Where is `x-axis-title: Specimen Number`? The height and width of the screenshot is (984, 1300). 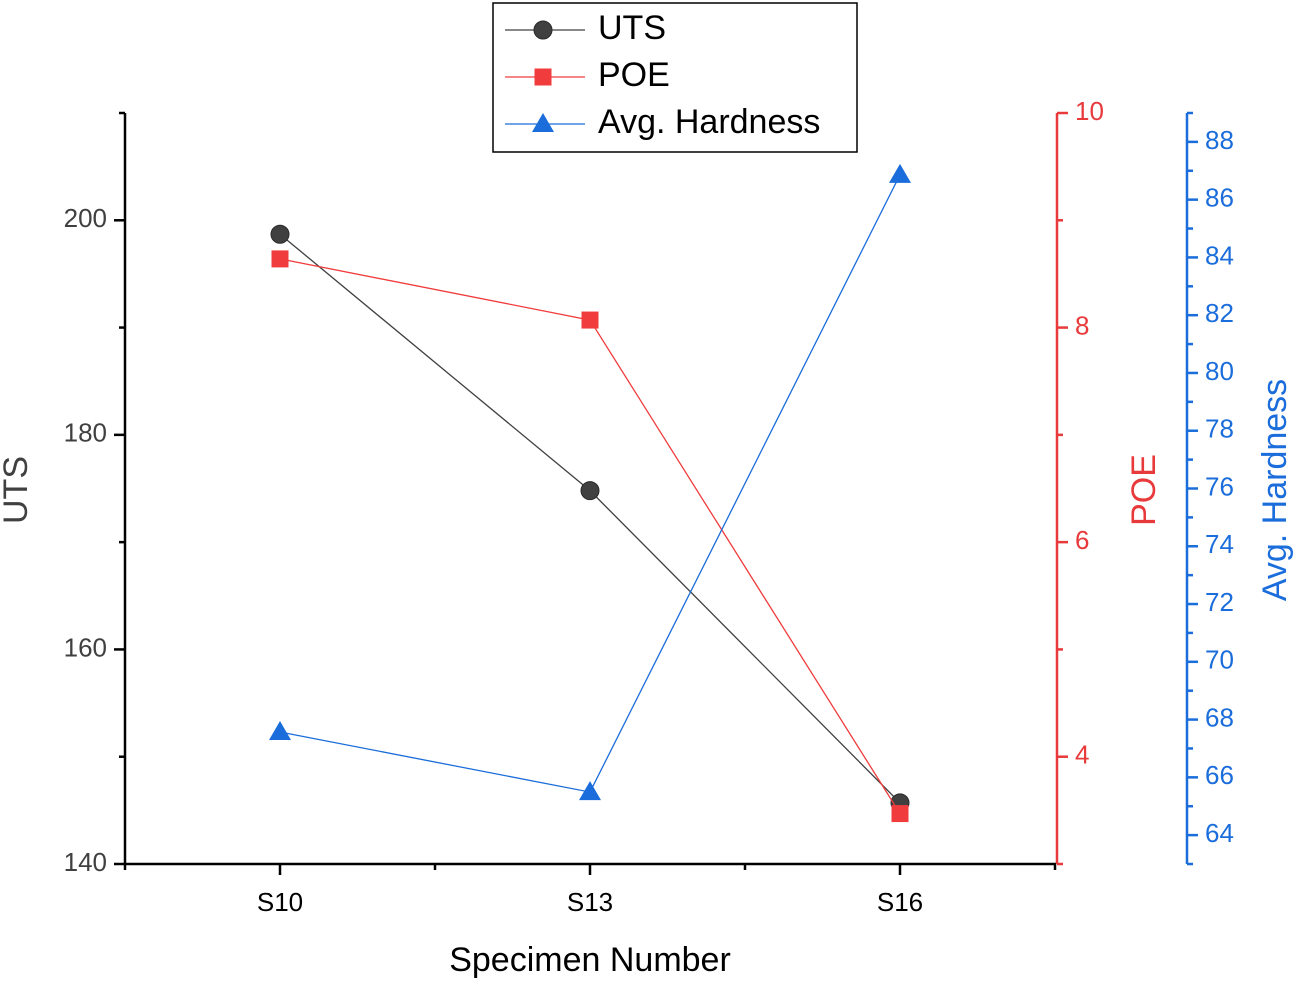 x-axis-title: Specimen Number is located at coordinates (590, 960).